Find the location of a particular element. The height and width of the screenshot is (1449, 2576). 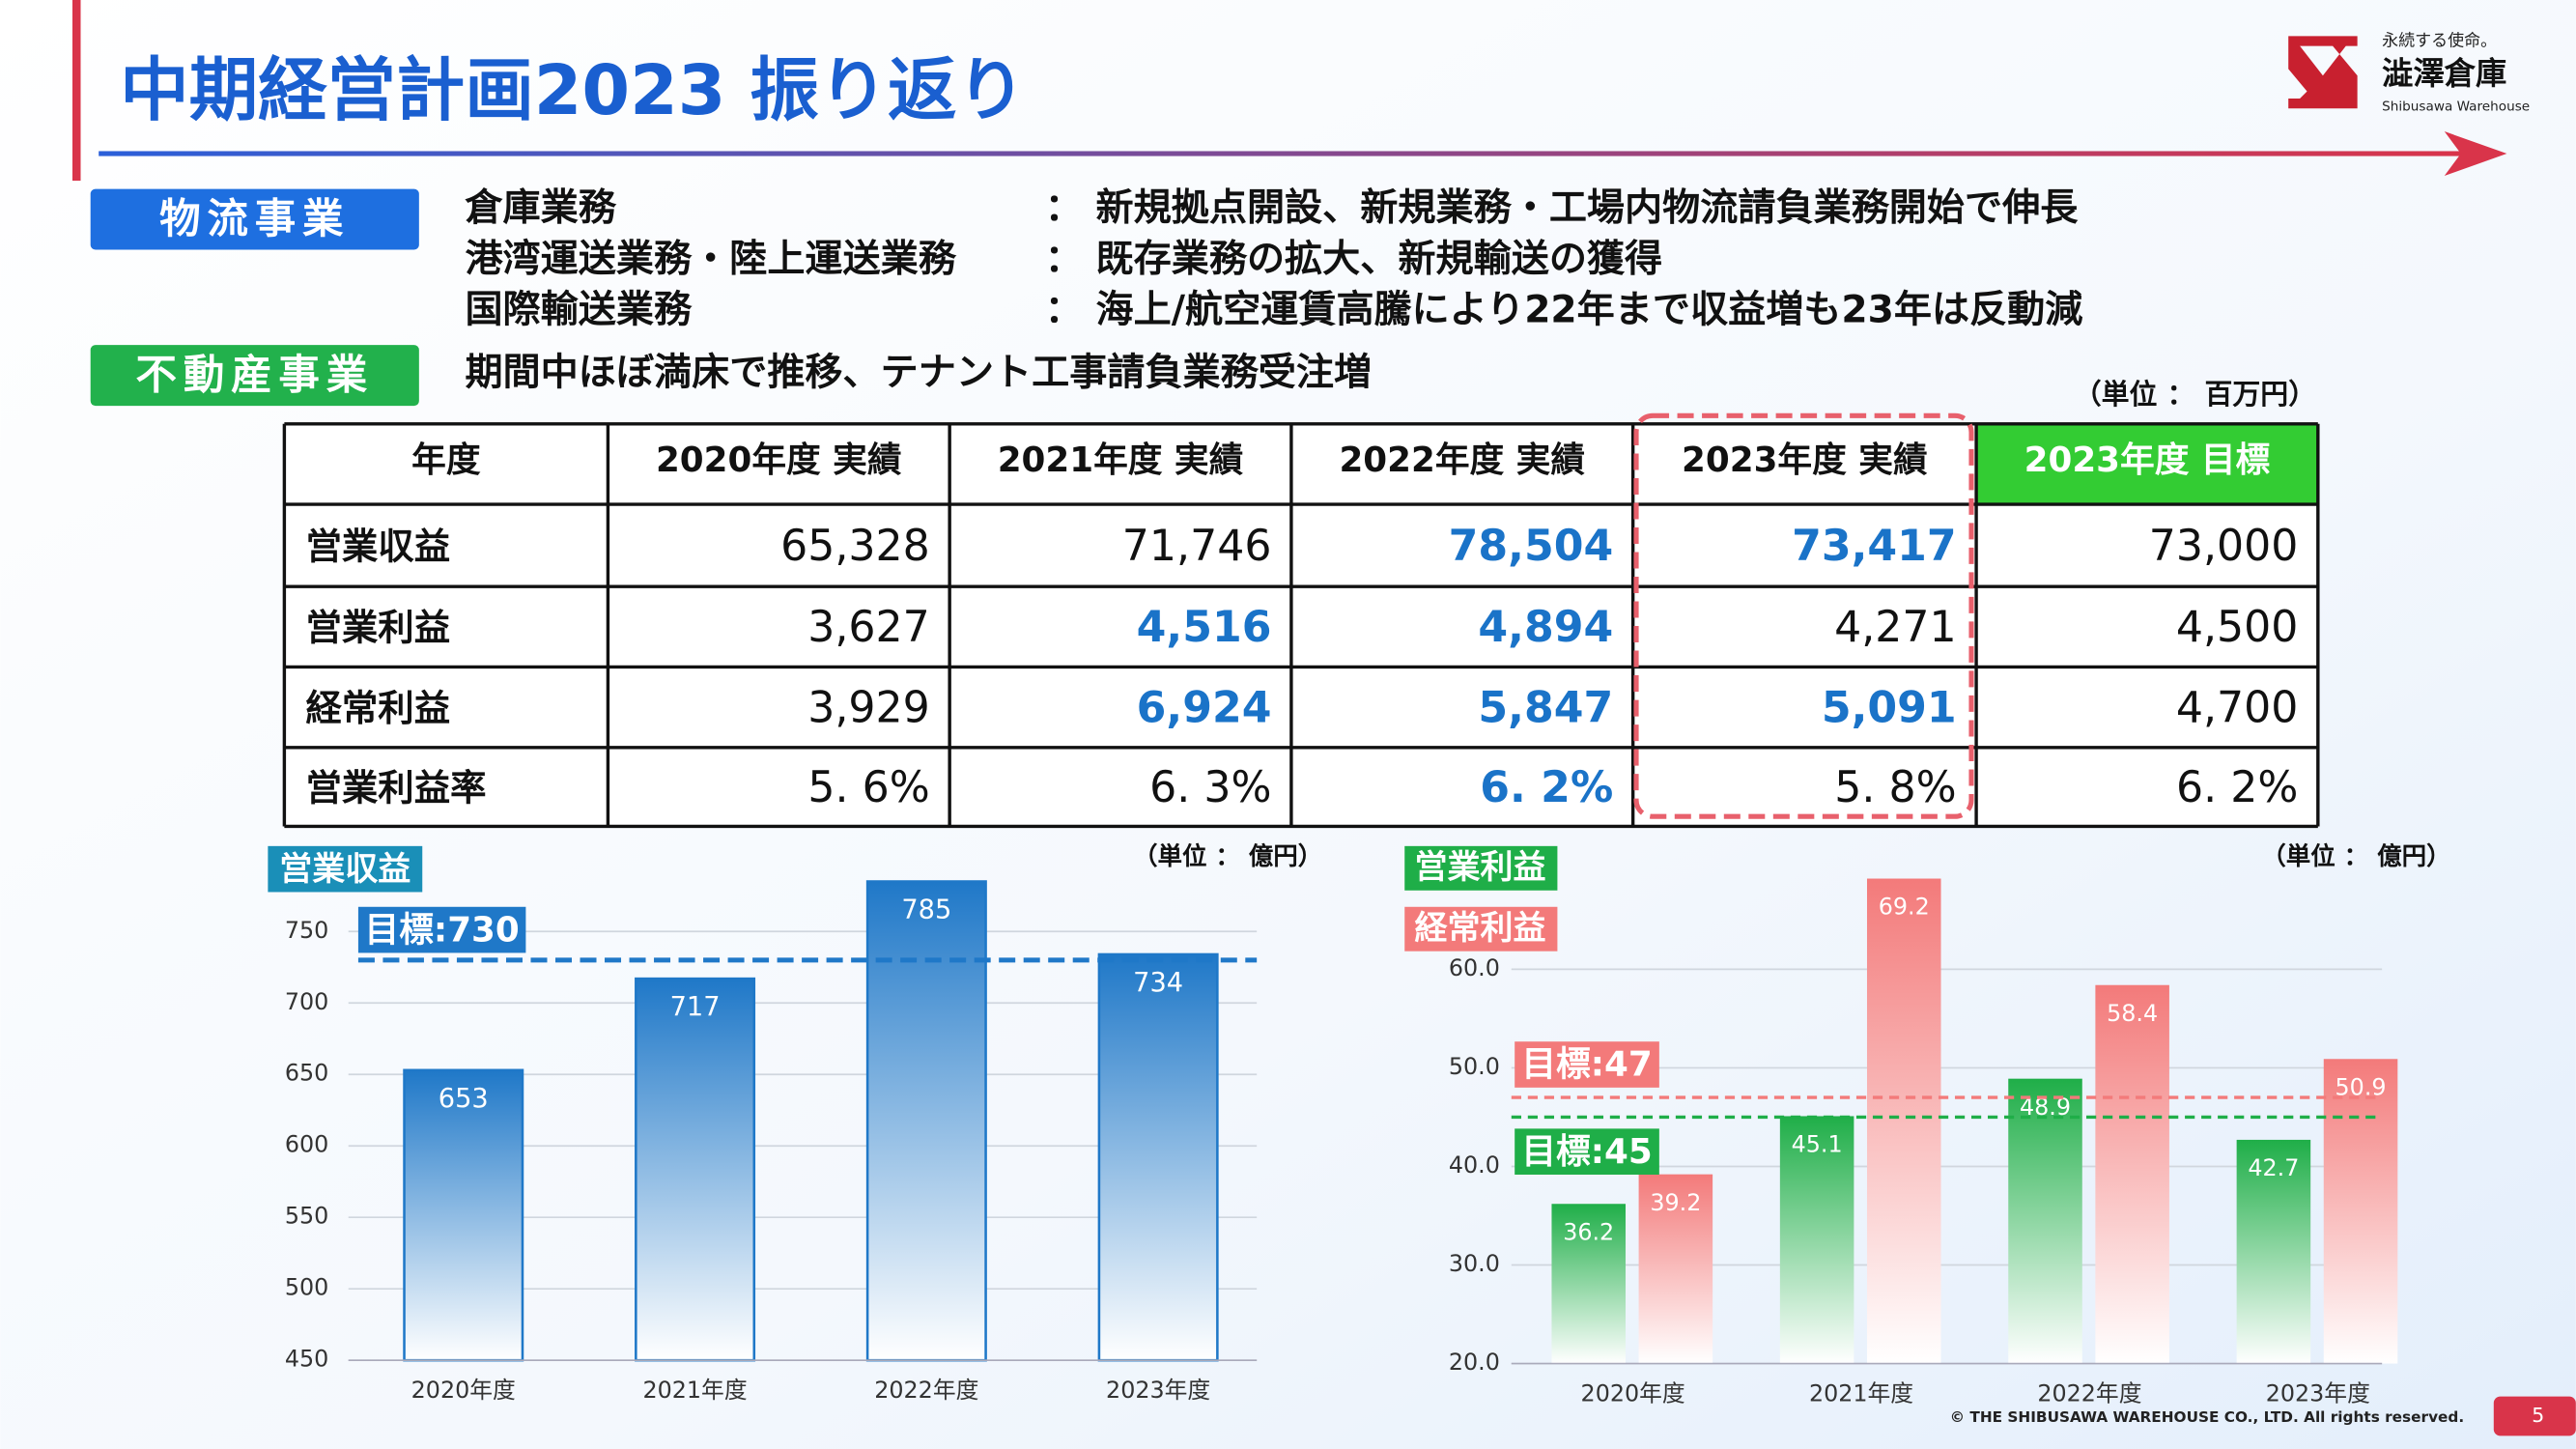

cell: 78,504 is located at coordinates (1531, 546).